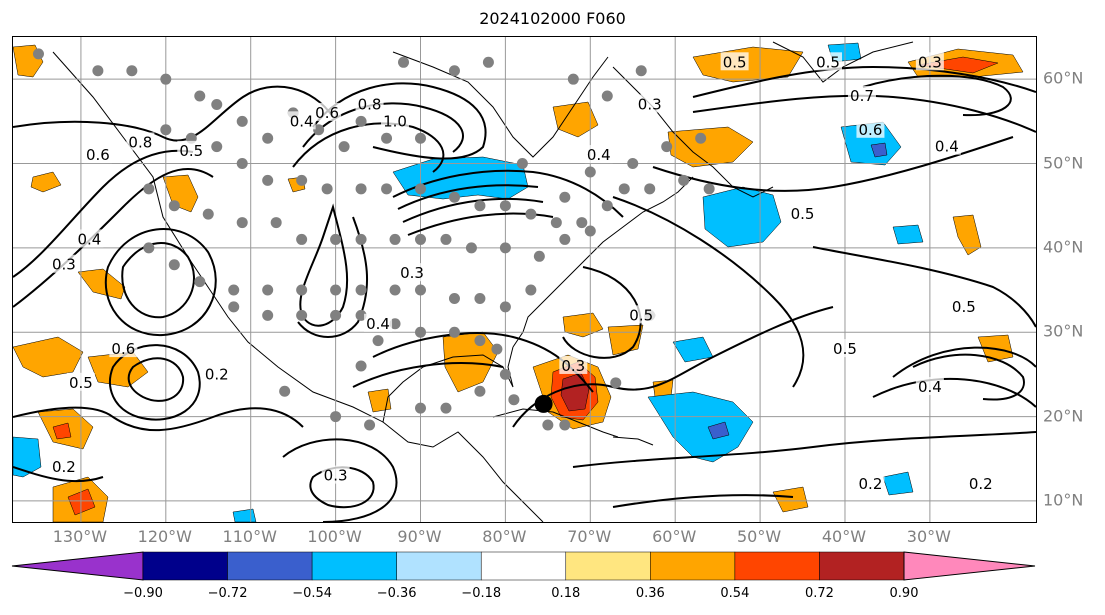 The height and width of the screenshot is (615, 1105). I want to click on longitude-label: 60°W, so click(674, 536).